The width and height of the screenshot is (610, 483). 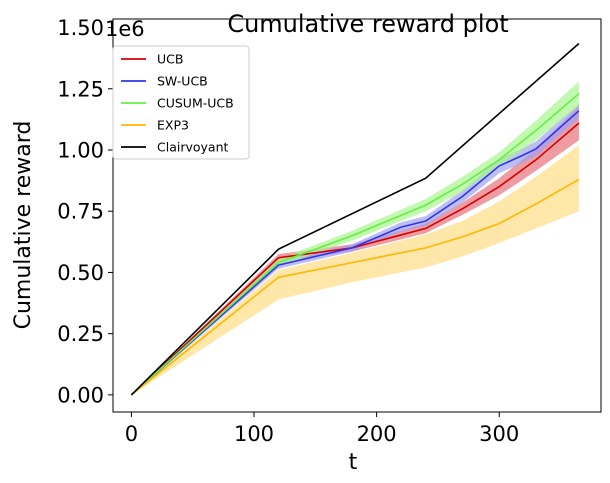 What do you see at coordinates (80, 89) in the screenshot?
I see `y-tick-label: 1.25` at bounding box center [80, 89].